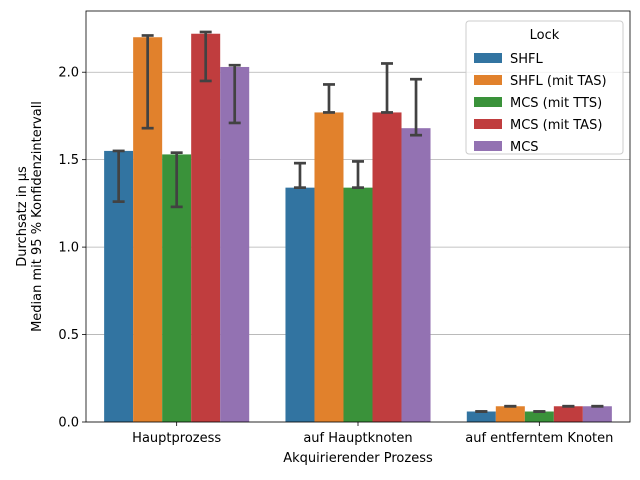  Describe the element at coordinates (37, 216) in the screenshot. I see `y-axis-label-line2: Median mit 95 % Konfidenzintervall` at that location.